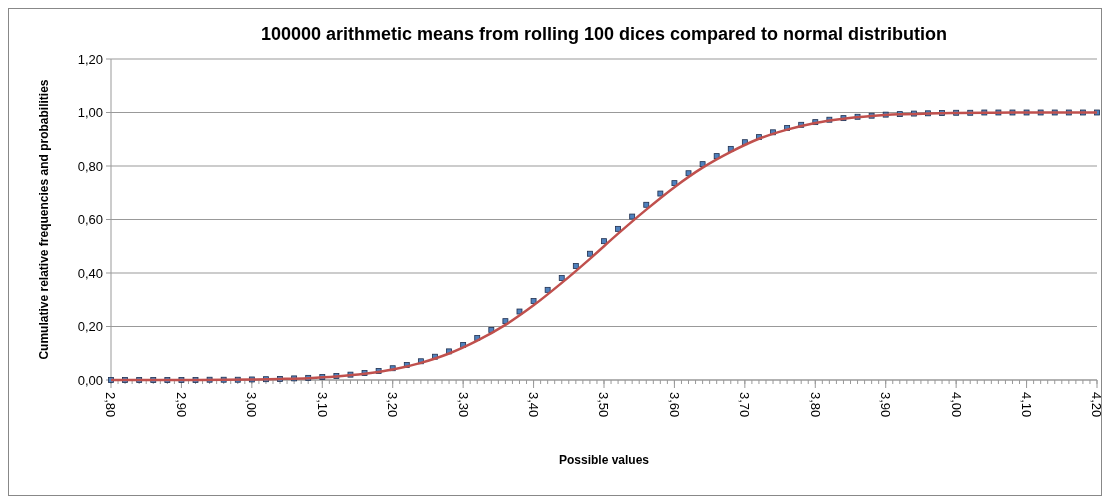 This screenshot has width=1102, height=496. I want to click on y-tick-label: 0,60, so click(90, 220).